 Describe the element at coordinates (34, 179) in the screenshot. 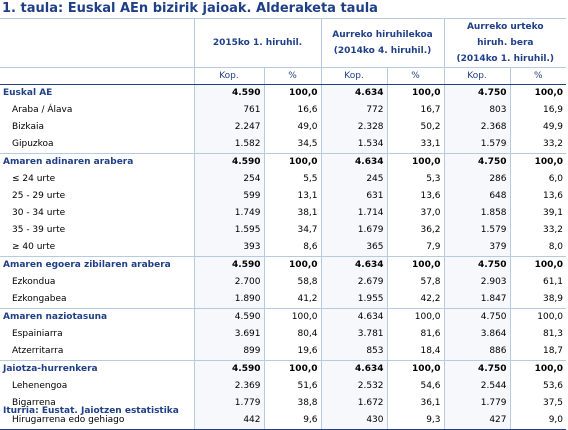

I see `row-label: ≤ 24 urte` at that location.